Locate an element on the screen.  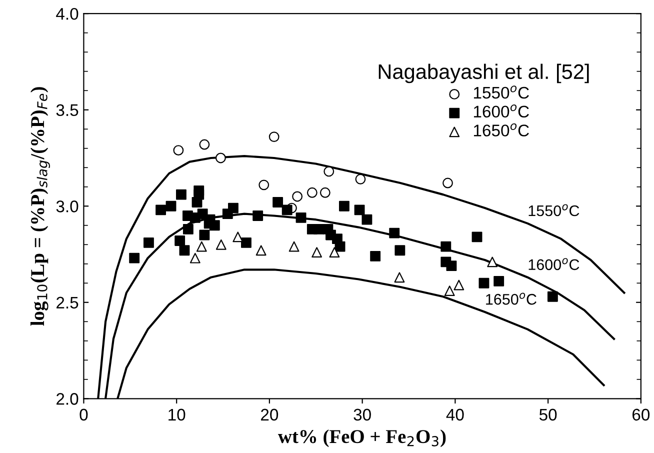
x-tick-label: 10 is located at coordinates (177, 414).